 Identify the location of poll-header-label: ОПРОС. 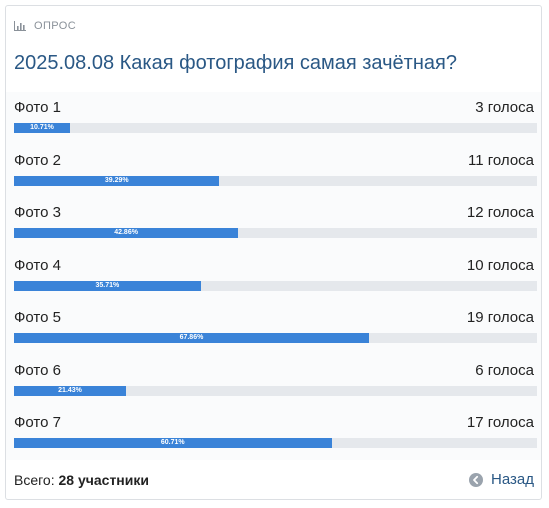
(55, 26).